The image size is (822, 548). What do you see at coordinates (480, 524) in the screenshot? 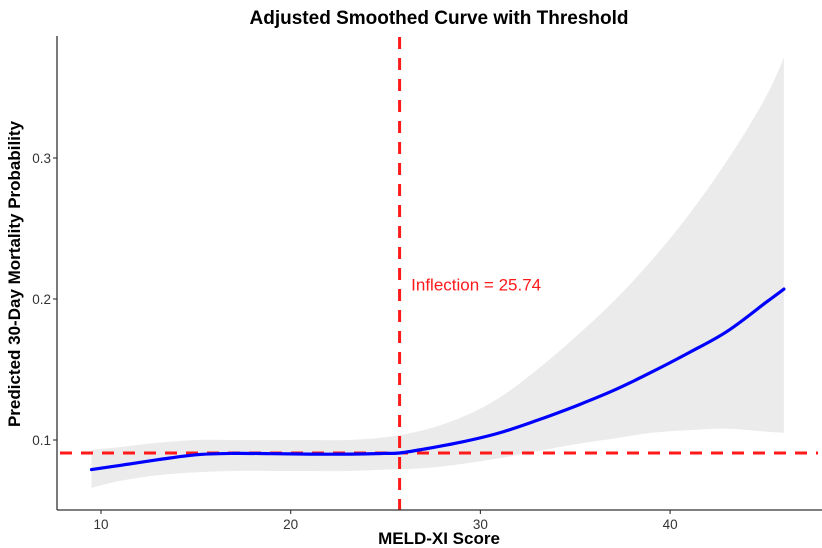
I see `x-tick-label: 30` at bounding box center [480, 524].